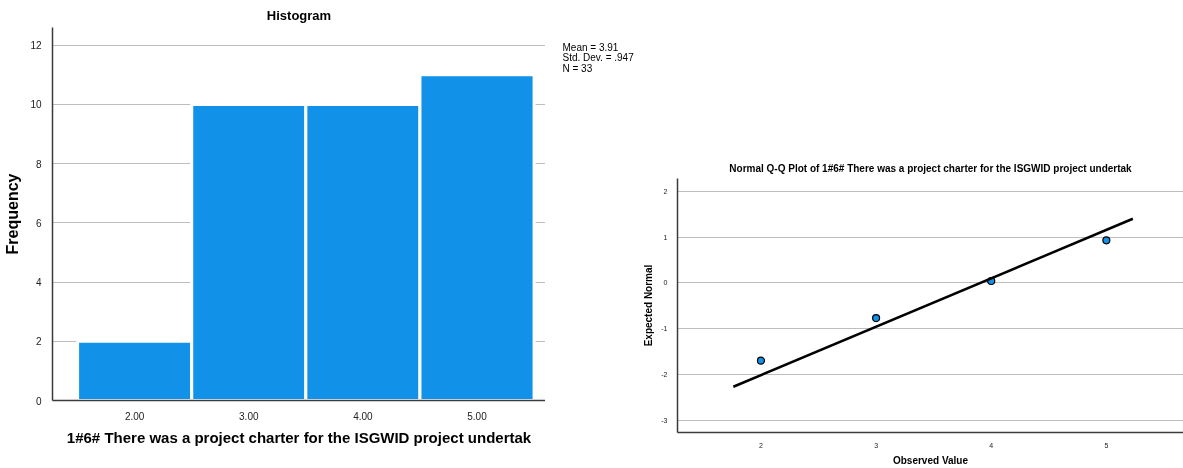  What do you see at coordinates (38, 401) in the screenshot?
I see `y-tick-label: 0` at bounding box center [38, 401].